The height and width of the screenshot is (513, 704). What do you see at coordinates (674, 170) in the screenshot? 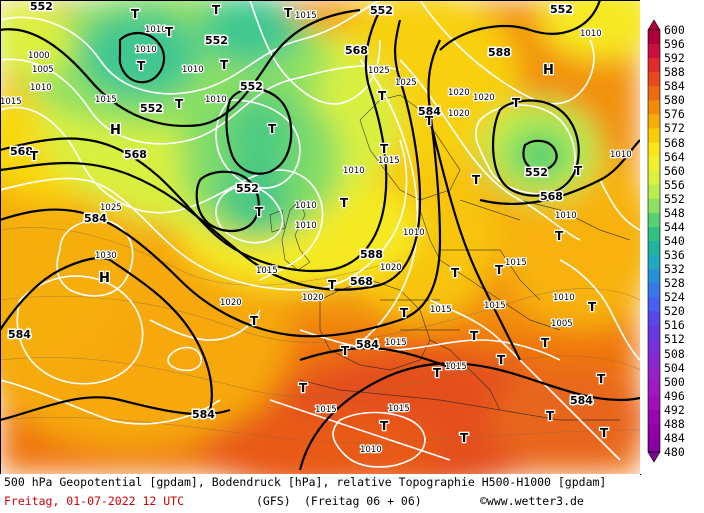
I see `colorbar-label: 560` at bounding box center [674, 170].